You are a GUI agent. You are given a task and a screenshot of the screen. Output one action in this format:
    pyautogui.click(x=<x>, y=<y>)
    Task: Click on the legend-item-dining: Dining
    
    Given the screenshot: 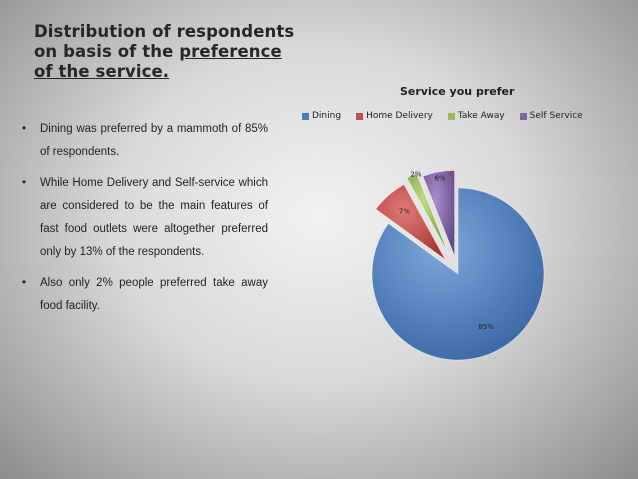 What is the action you would take?
    pyautogui.click(x=321, y=116)
    